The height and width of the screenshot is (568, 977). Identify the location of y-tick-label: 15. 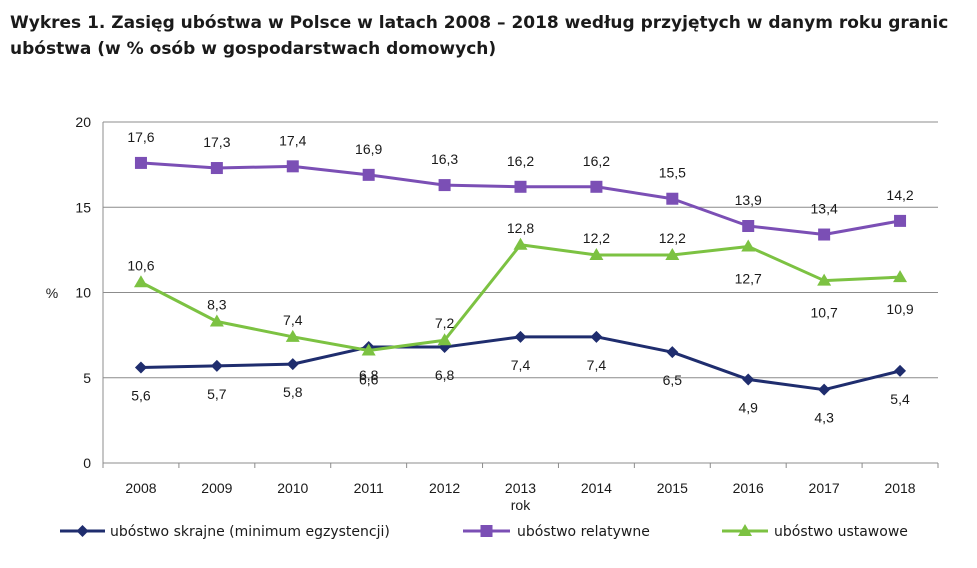
(83, 207).